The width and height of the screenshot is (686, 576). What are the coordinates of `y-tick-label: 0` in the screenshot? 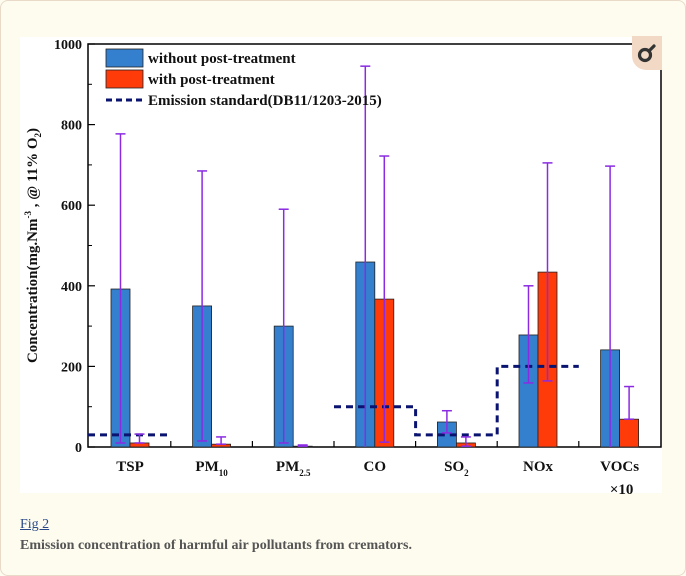 It's located at (78, 448).